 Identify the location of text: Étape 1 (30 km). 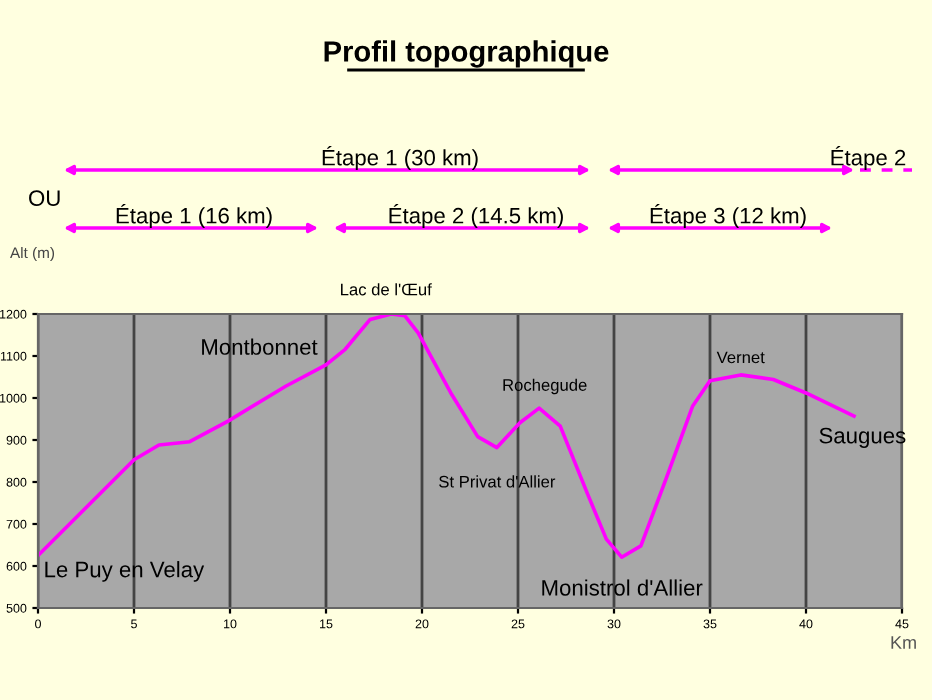
(400, 158).